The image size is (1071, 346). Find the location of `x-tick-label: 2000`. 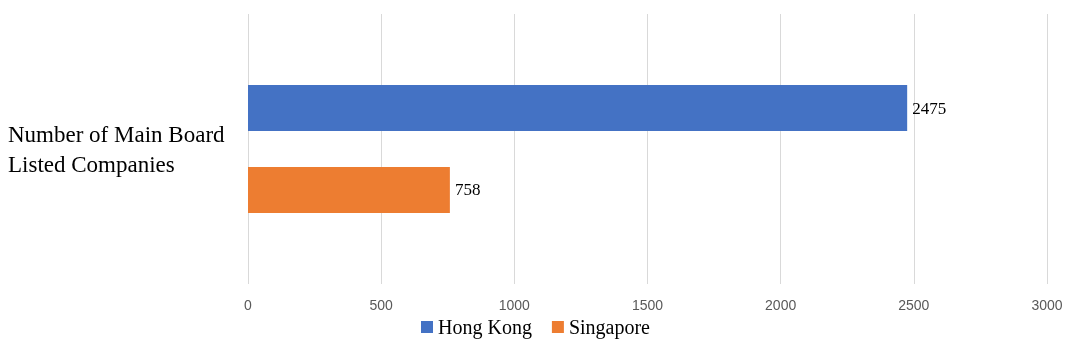

x-tick-label: 2000 is located at coordinates (781, 305).